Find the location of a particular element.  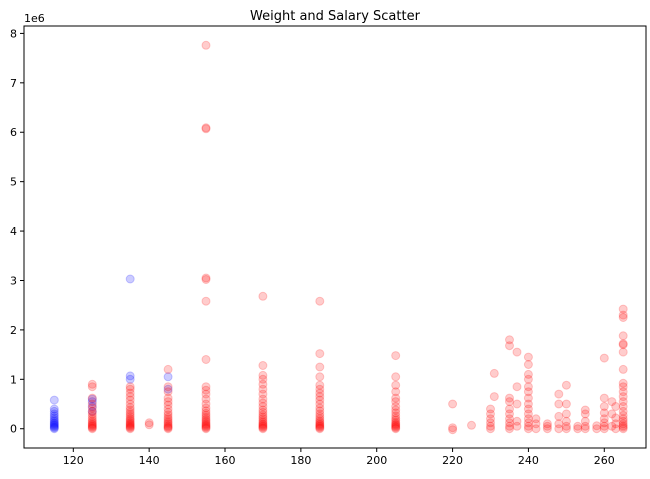

y-axis-offset-label: 1e6 is located at coordinates (34, 18).